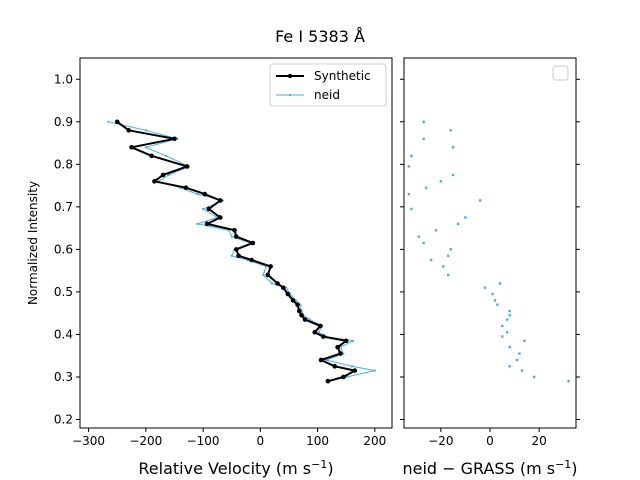 The image size is (640, 480). I want to click on residual-plot-x-ticks: −20 0 20, so click(487, 438).